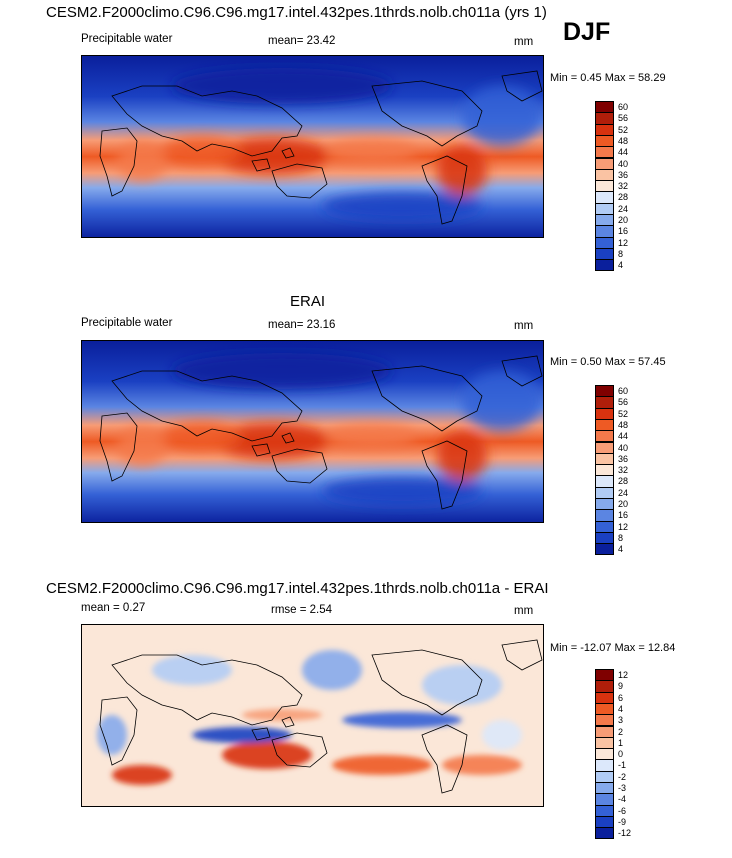  I want to click on colorbar-tick-label: -9, so click(622, 821).